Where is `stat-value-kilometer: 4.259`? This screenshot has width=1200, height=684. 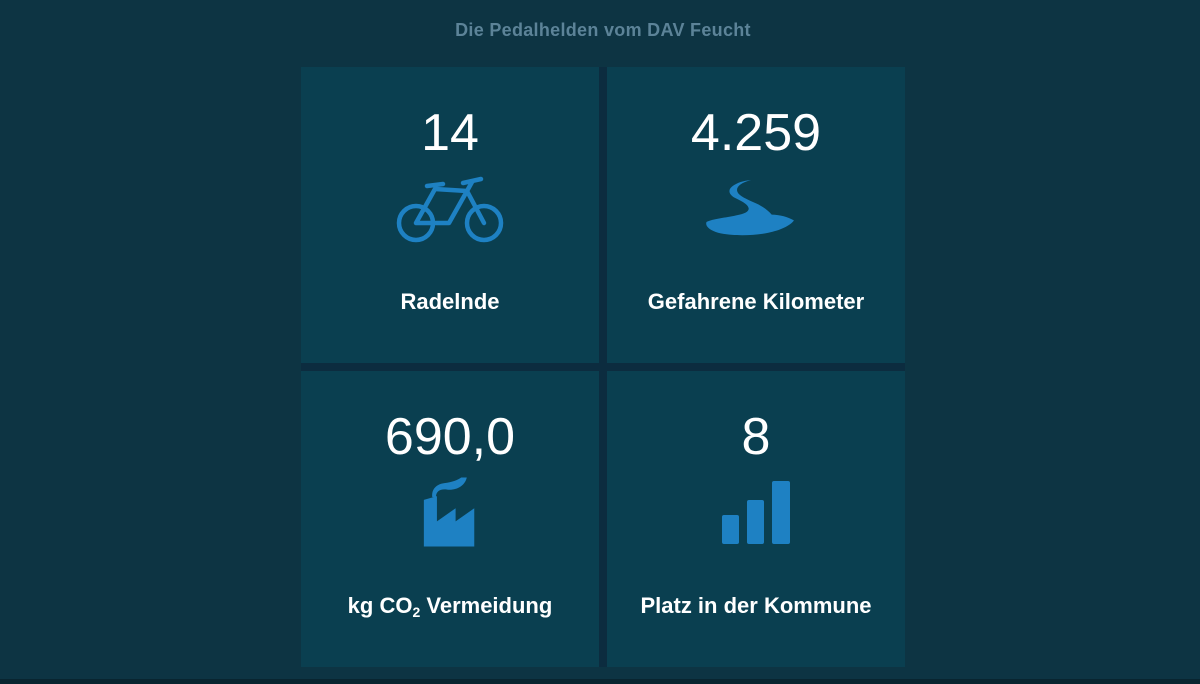
stat-value-kilometer: 4.259 is located at coordinates (756, 133).